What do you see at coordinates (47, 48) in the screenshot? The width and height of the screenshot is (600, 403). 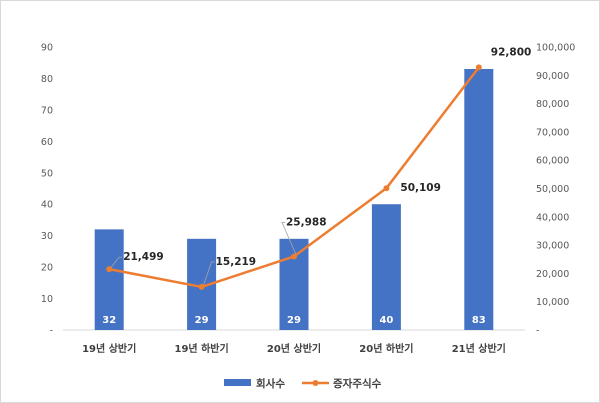 I see `left-tick-label: 90` at bounding box center [47, 48].